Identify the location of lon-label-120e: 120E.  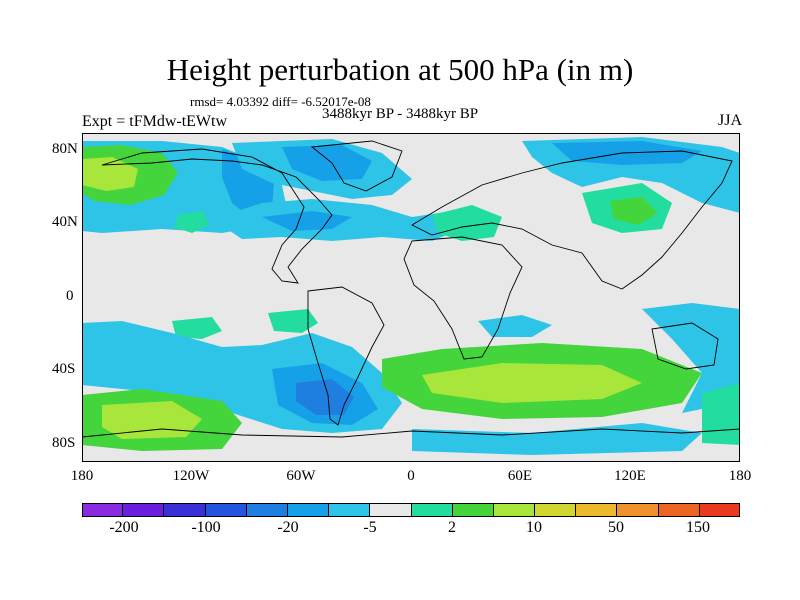
(630, 476).